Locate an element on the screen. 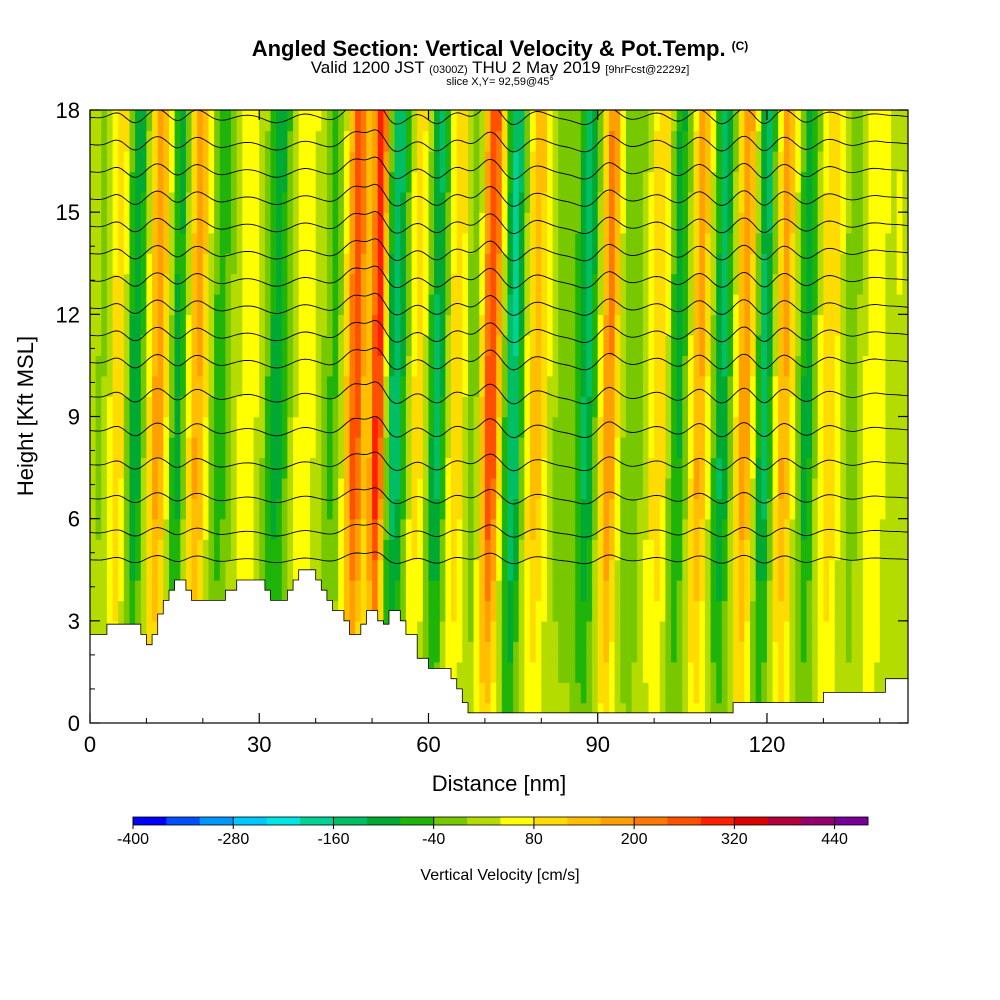 Image resolution: width=1000 pixels, height=1000 pixels. y-tick-label: 6 is located at coordinates (74, 519).